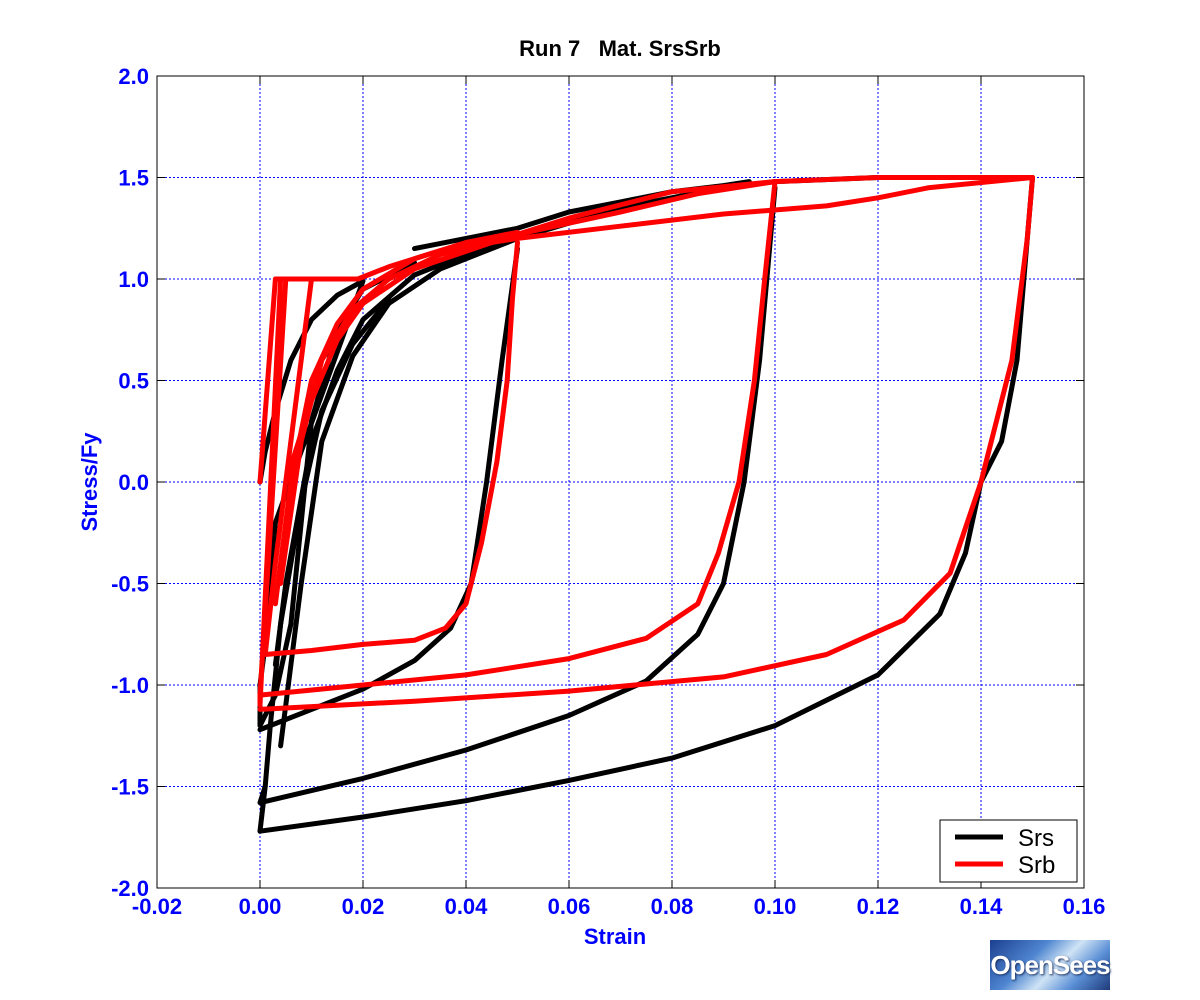 The image size is (1200, 1000). What do you see at coordinates (615, 936) in the screenshot?
I see `x-axis-label: Strain` at bounding box center [615, 936].